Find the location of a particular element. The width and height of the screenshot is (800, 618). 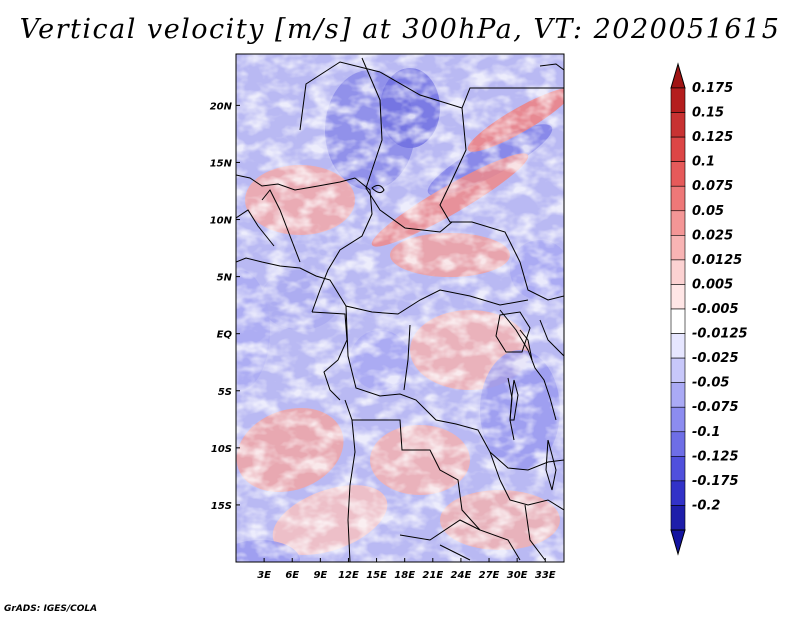

colorbar-label: -0.005 is located at coordinates (715, 309).